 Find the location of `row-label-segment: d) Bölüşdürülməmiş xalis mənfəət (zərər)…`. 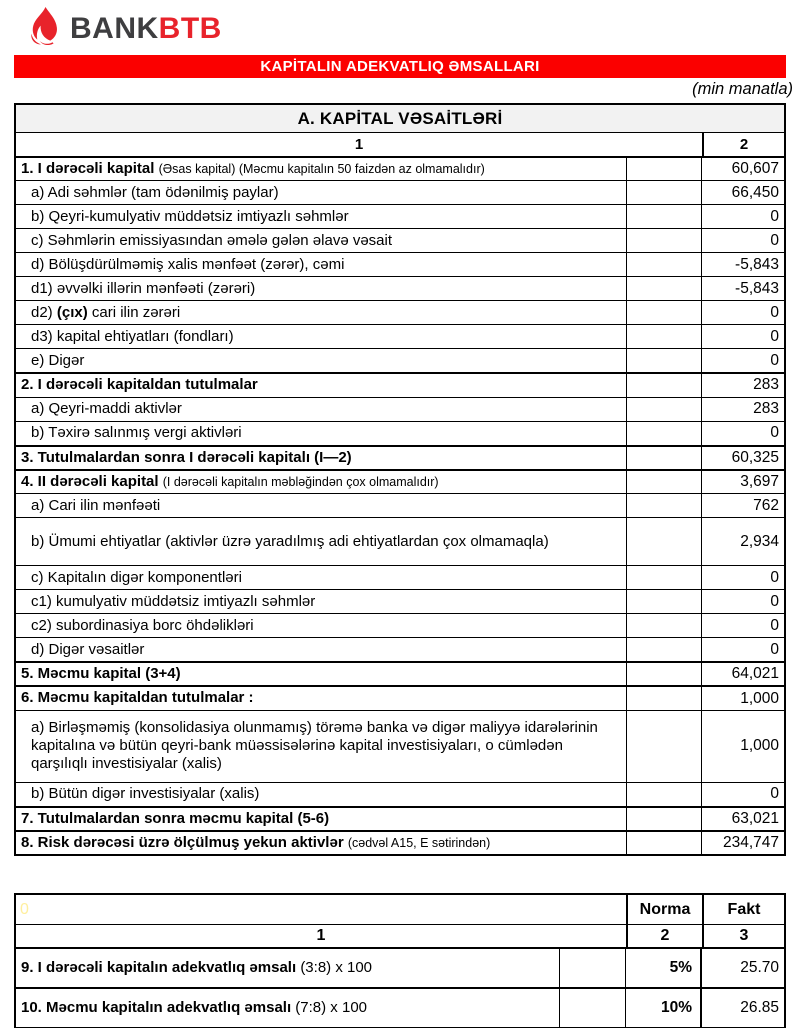

row-label-segment: d) Bölüşdürülməmiş xalis mənfəət (zərər)… is located at coordinates (188, 264).